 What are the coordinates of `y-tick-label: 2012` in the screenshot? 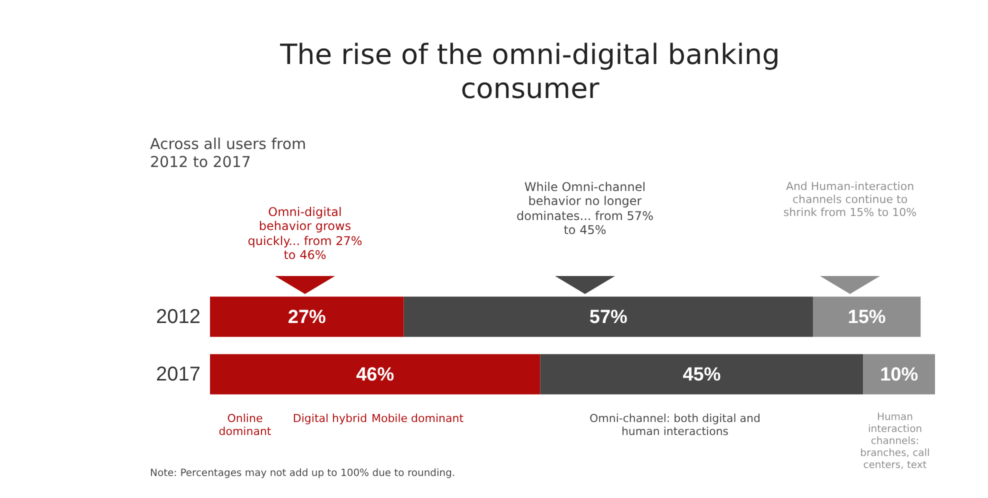 It's located at (178, 317).